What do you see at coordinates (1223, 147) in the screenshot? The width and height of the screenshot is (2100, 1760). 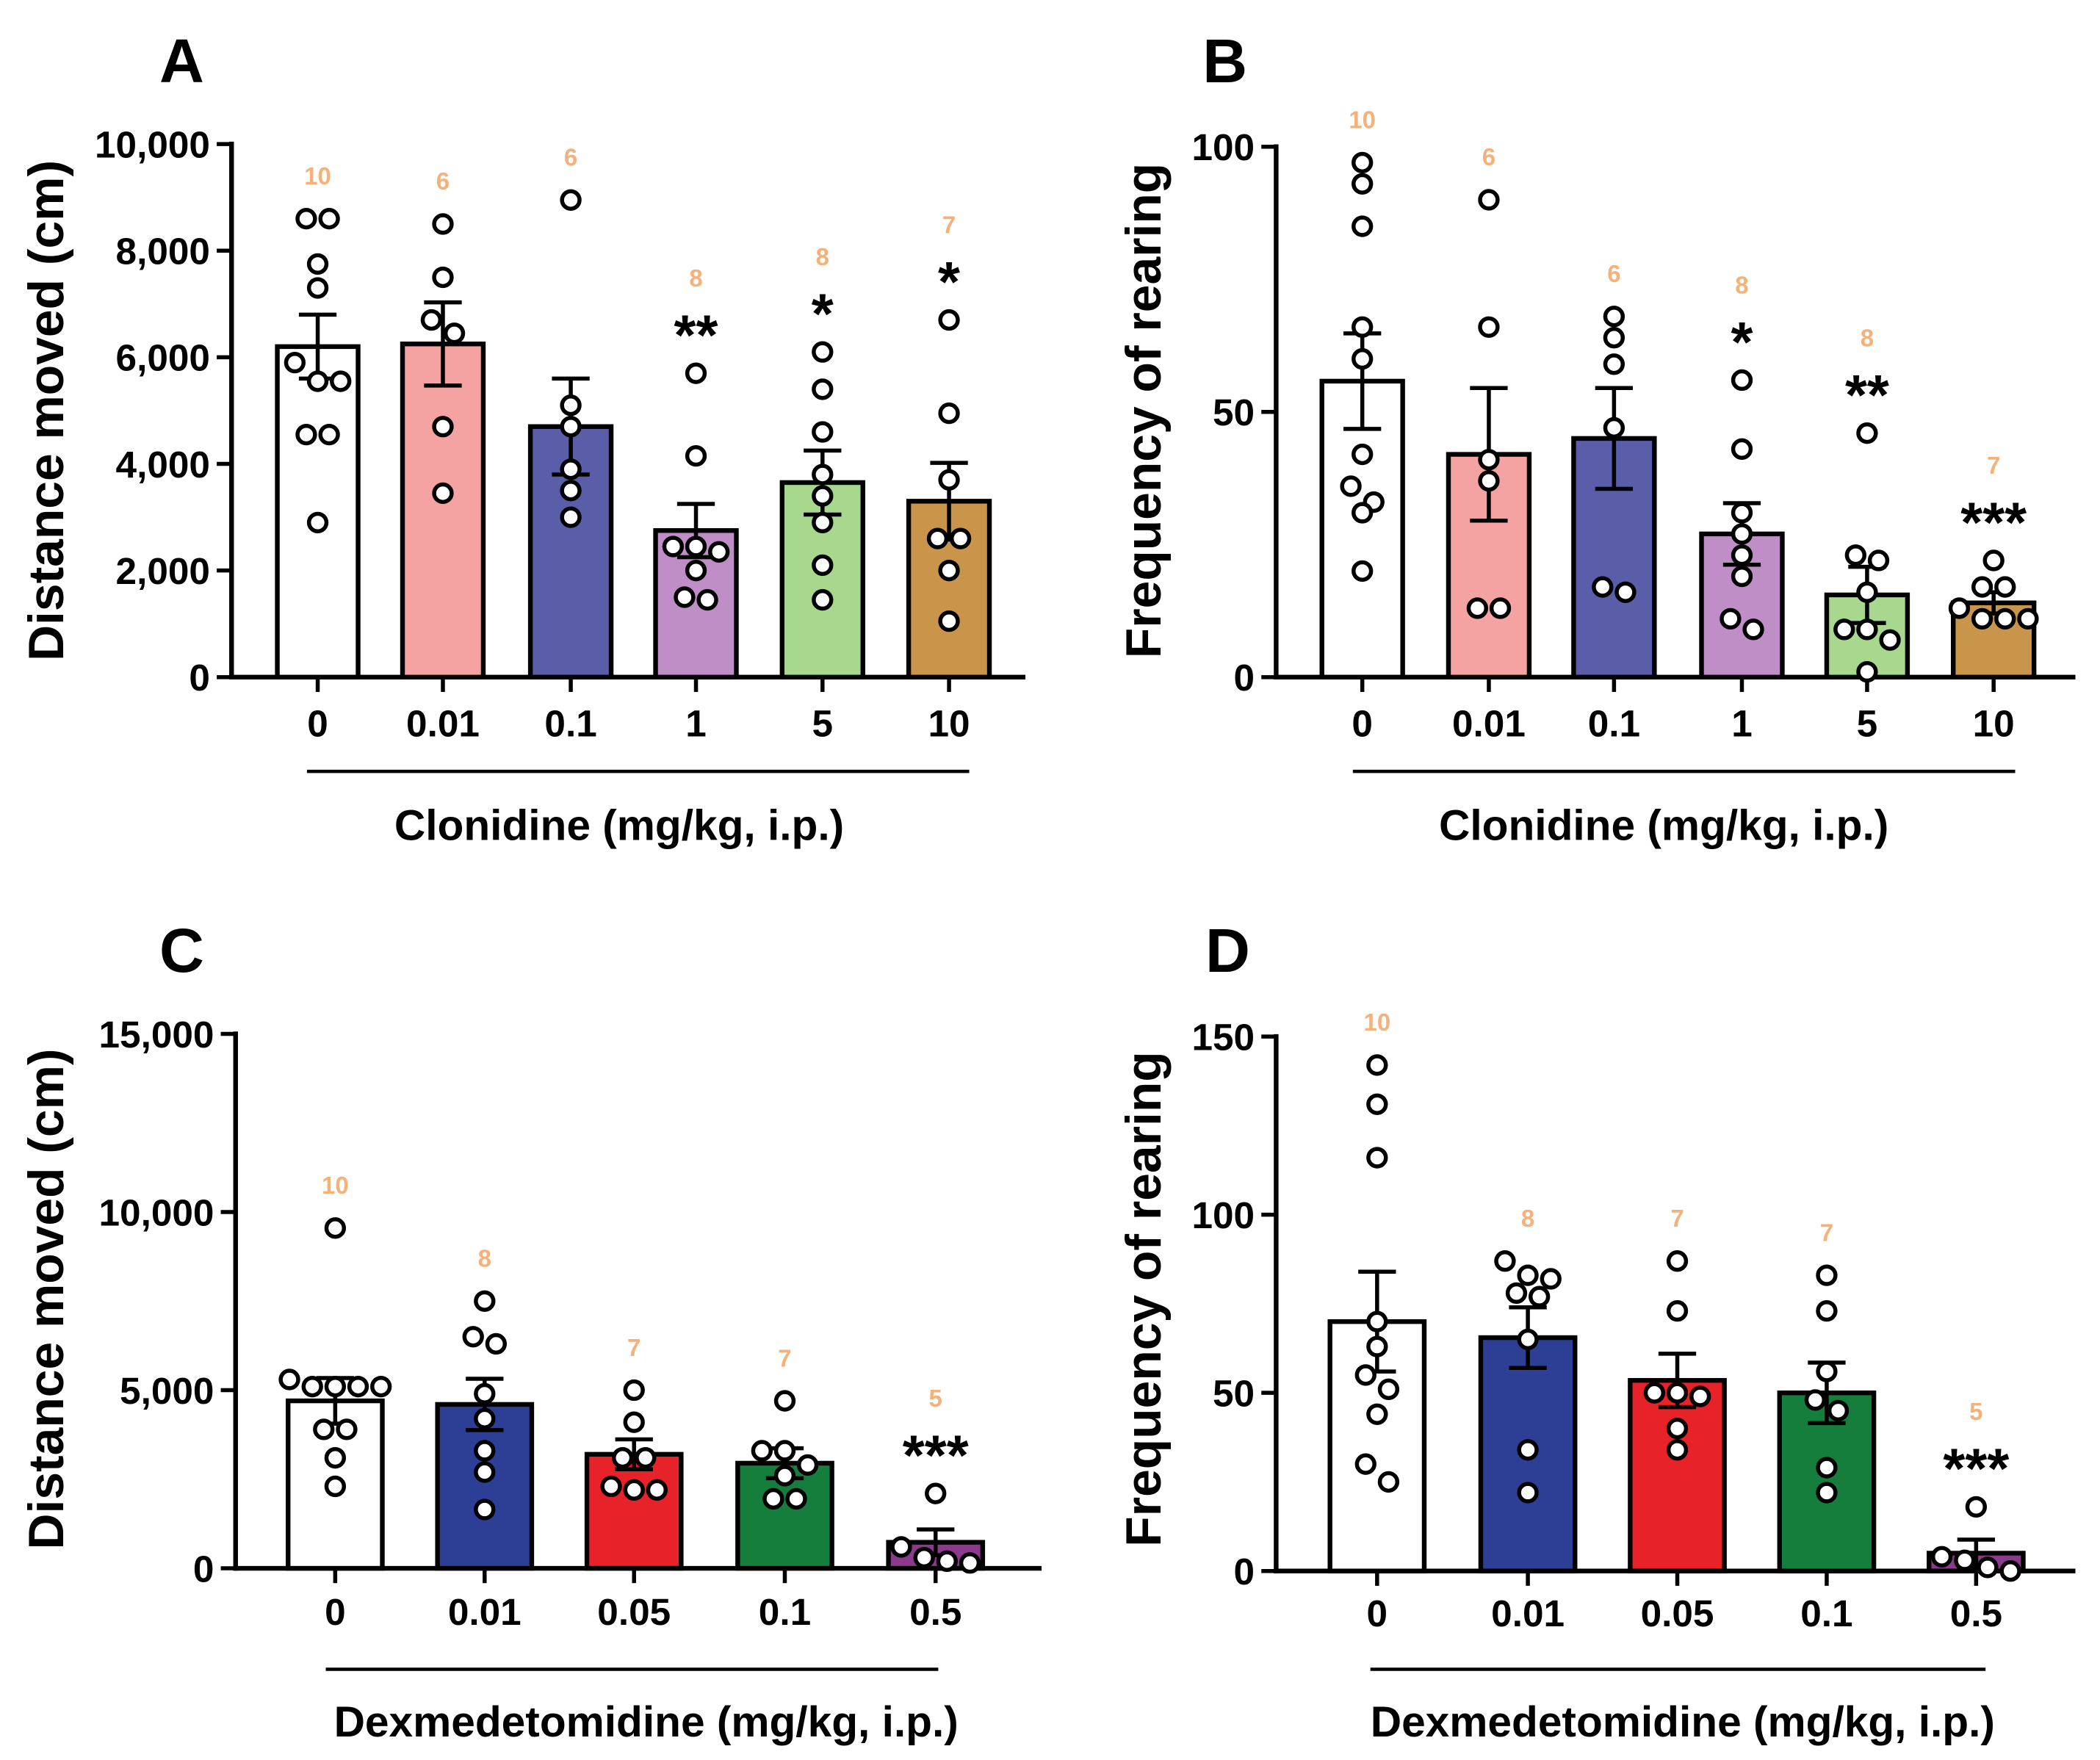 I see `y-tick-label: 100` at bounding box center [1223, 147].